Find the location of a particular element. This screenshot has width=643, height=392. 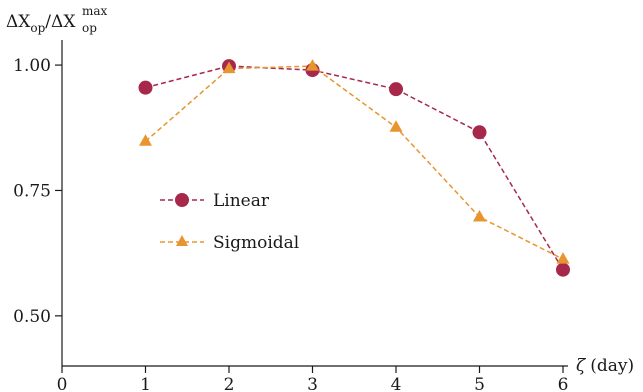

x-tick-label: 5 is located at coordinates (479, 383).